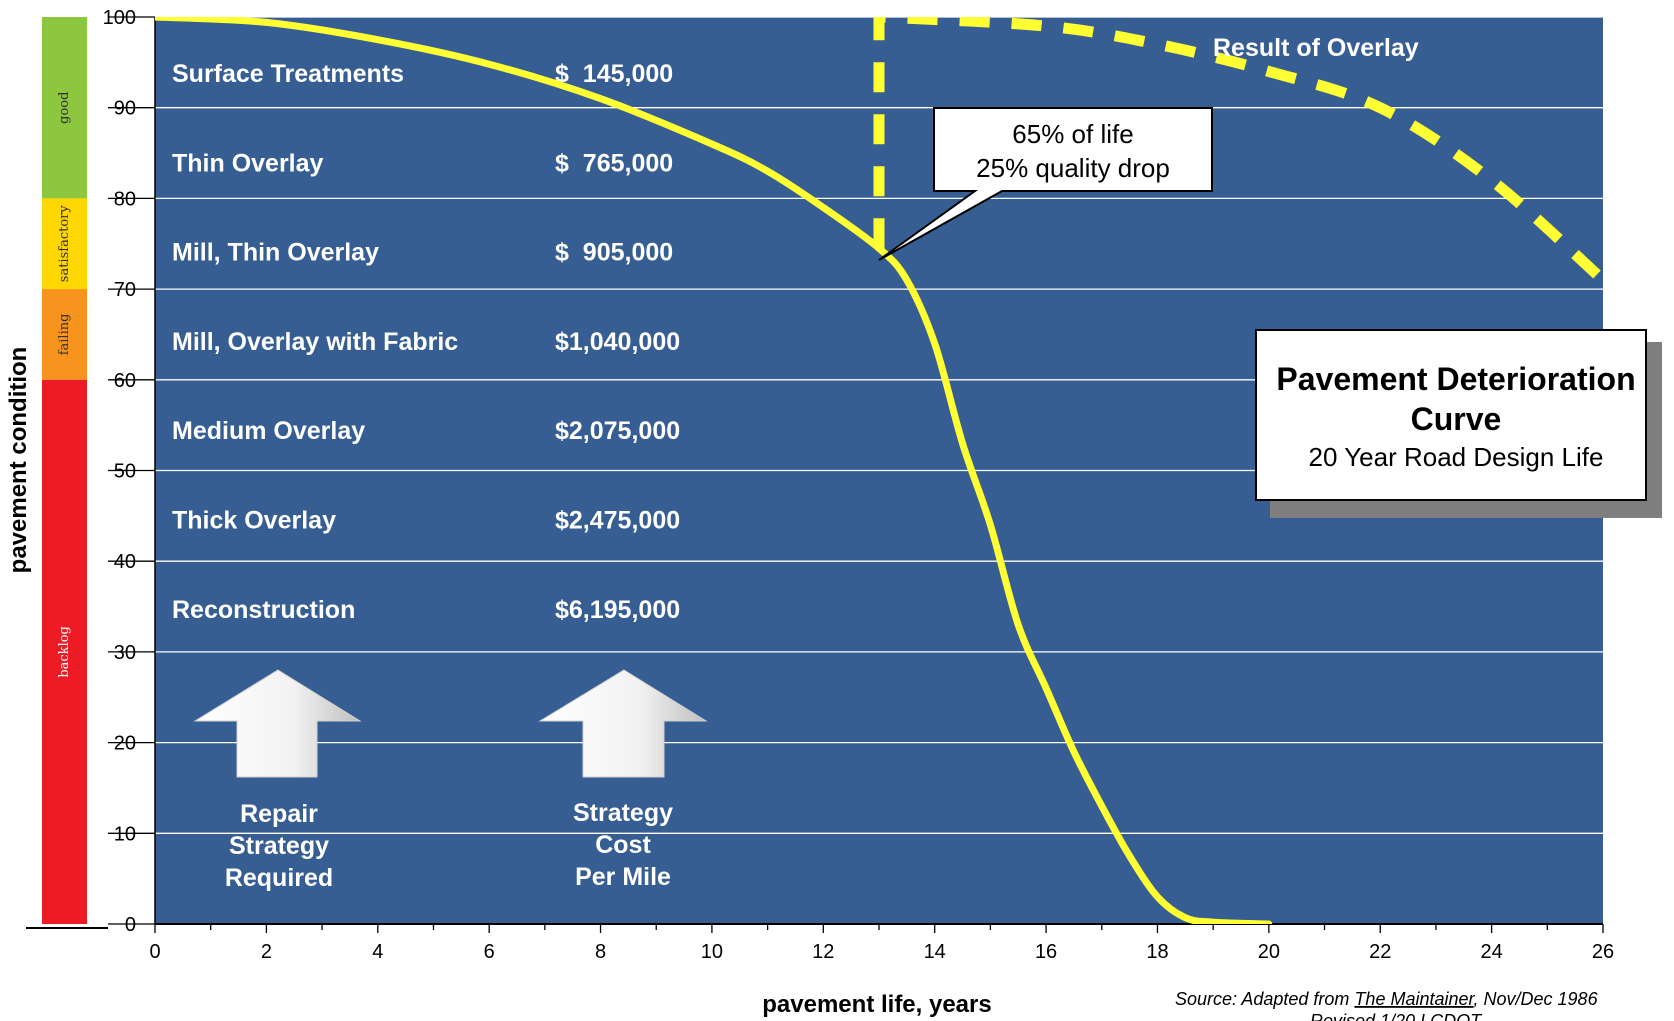 This screenshot has height=1021, width=1674. I want to click on y-tick-label: 100, so click(119, 18).